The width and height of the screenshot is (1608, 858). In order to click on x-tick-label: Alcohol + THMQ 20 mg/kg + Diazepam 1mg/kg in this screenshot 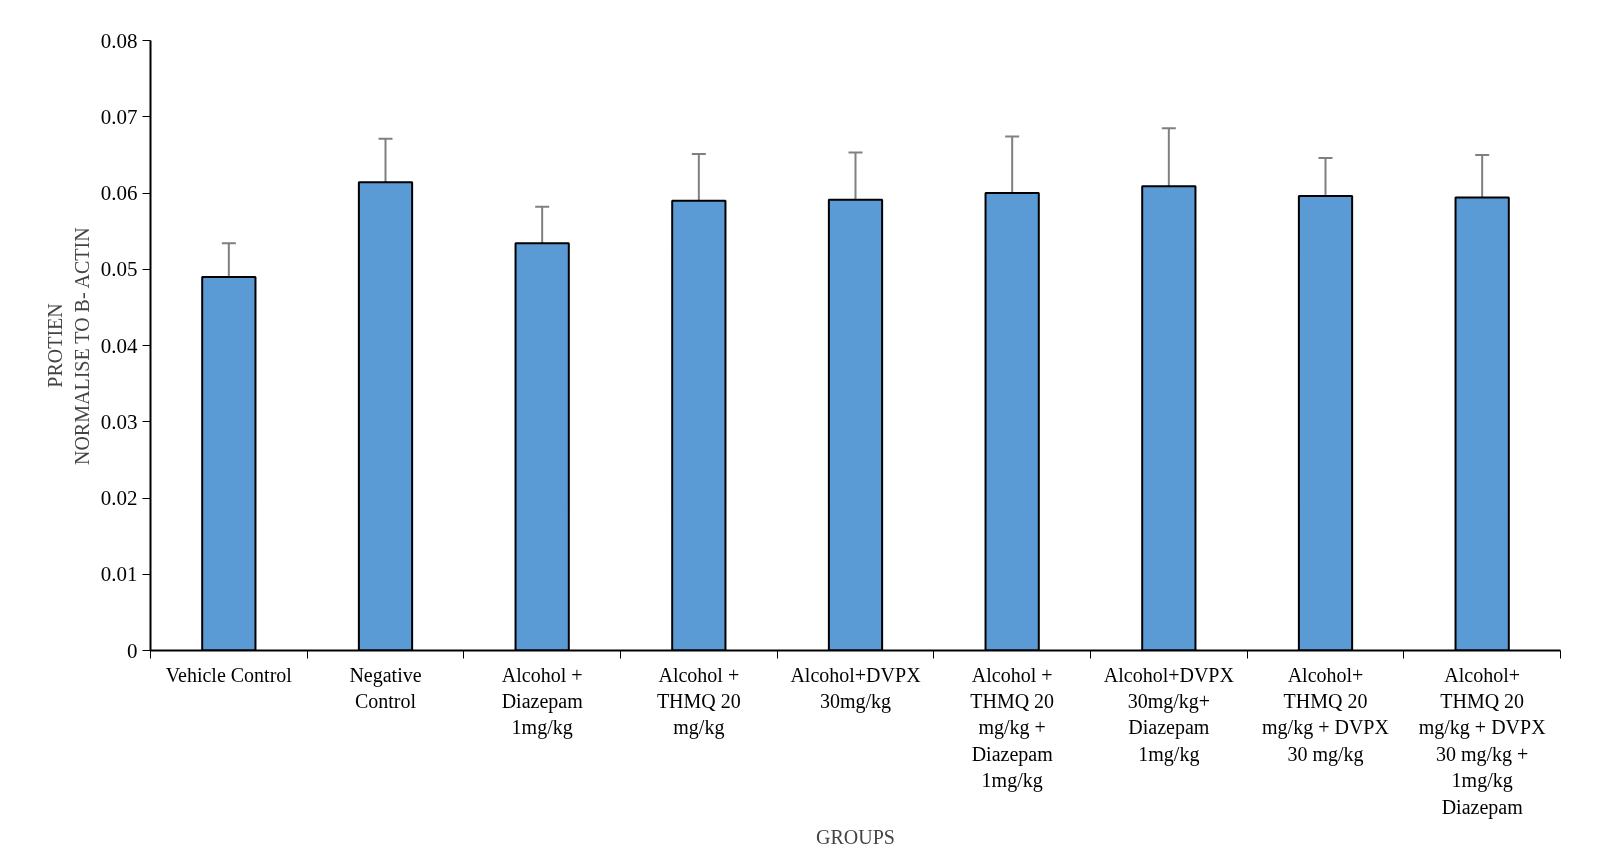, I will do `click(1012, 728)`.